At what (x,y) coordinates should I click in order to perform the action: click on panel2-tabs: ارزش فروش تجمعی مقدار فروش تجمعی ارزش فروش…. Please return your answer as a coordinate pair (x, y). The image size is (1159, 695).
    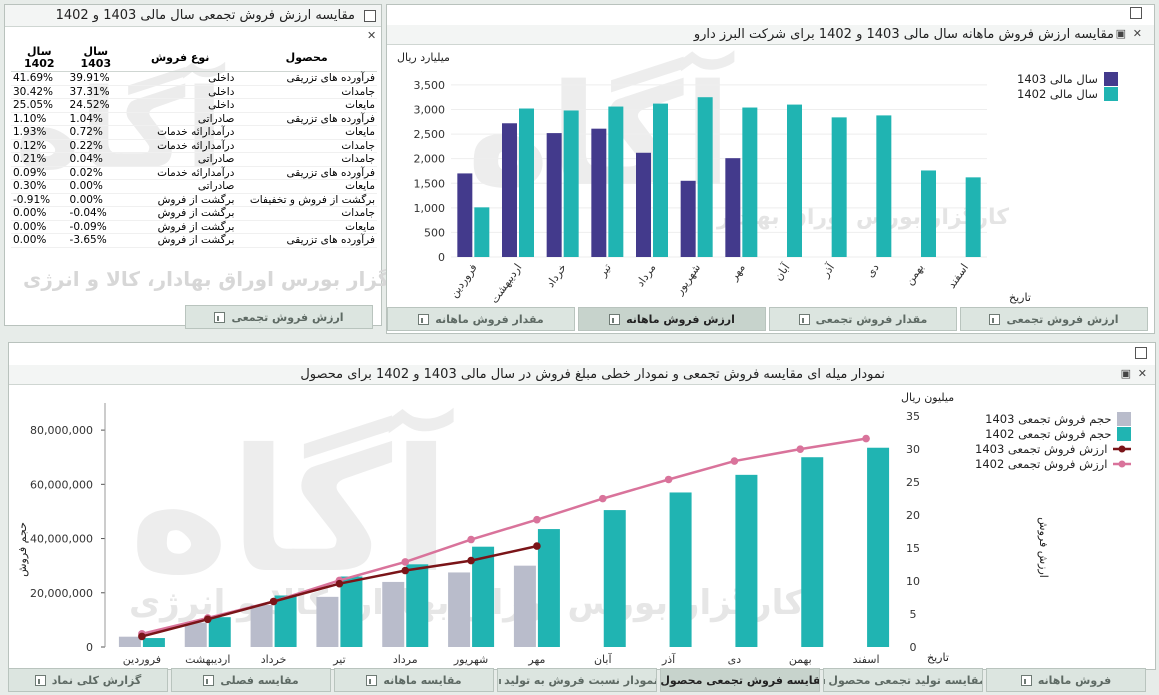
    Looking at the image, I should click on (767, 319).